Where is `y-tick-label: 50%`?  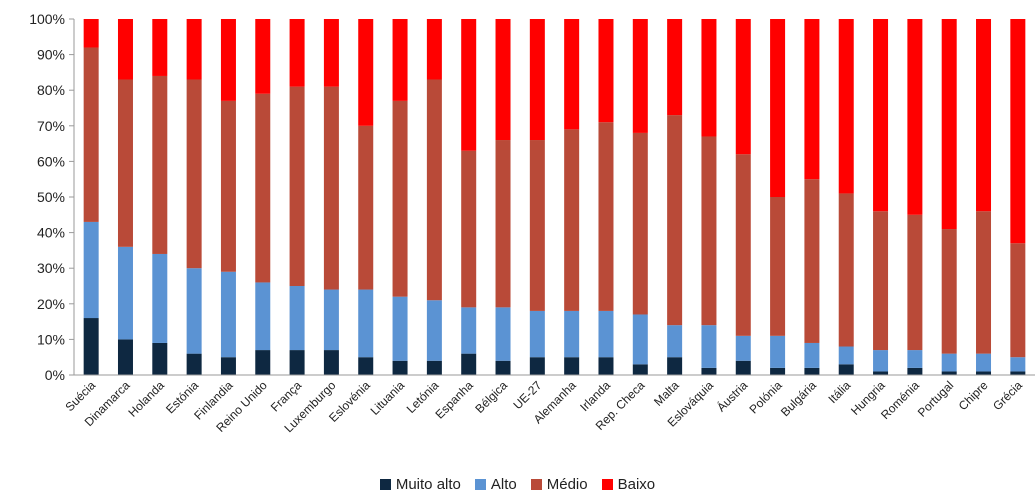 y-tick-label: 50% is located at coordinates (51, 197).